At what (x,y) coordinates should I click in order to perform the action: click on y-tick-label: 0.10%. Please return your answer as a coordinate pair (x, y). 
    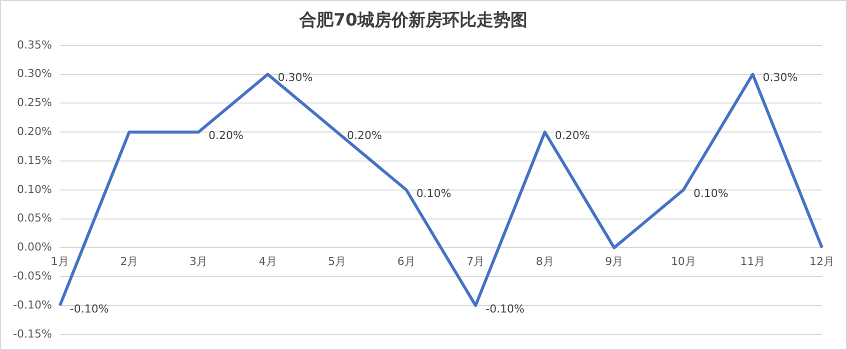
    Looking at the image, I should click on (34, 189).